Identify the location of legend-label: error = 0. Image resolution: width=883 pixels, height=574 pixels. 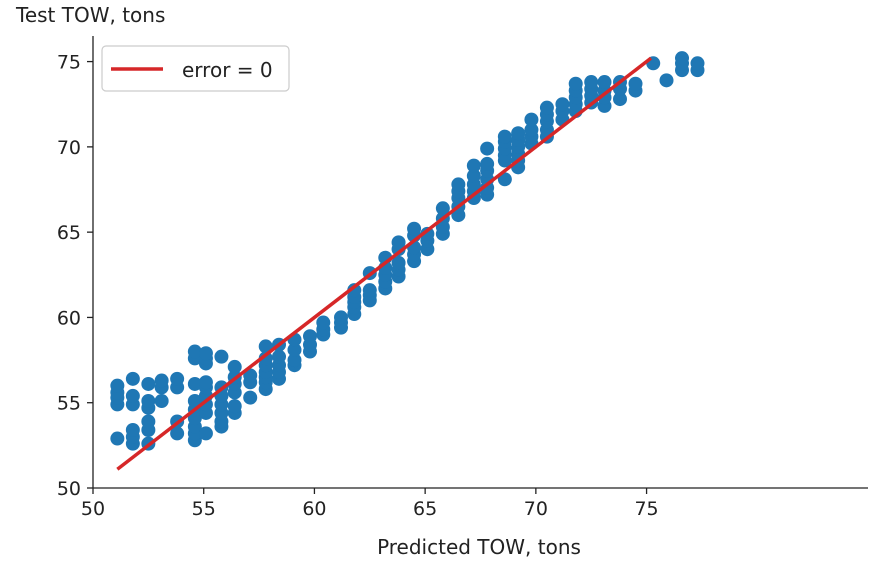
(227, 70).